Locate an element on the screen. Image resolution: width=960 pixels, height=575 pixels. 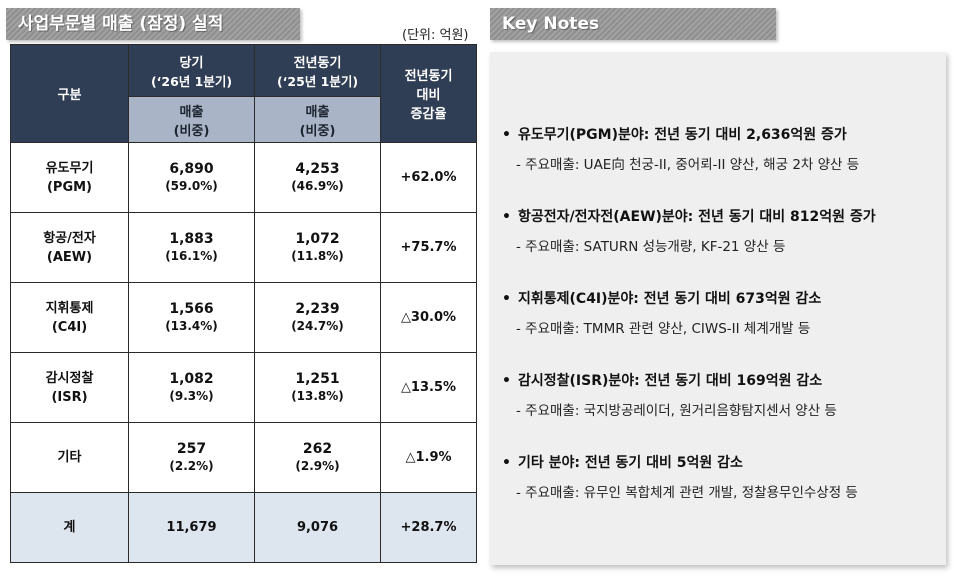
key-notes-title: Key Notes is located at coordinates (551, 24).